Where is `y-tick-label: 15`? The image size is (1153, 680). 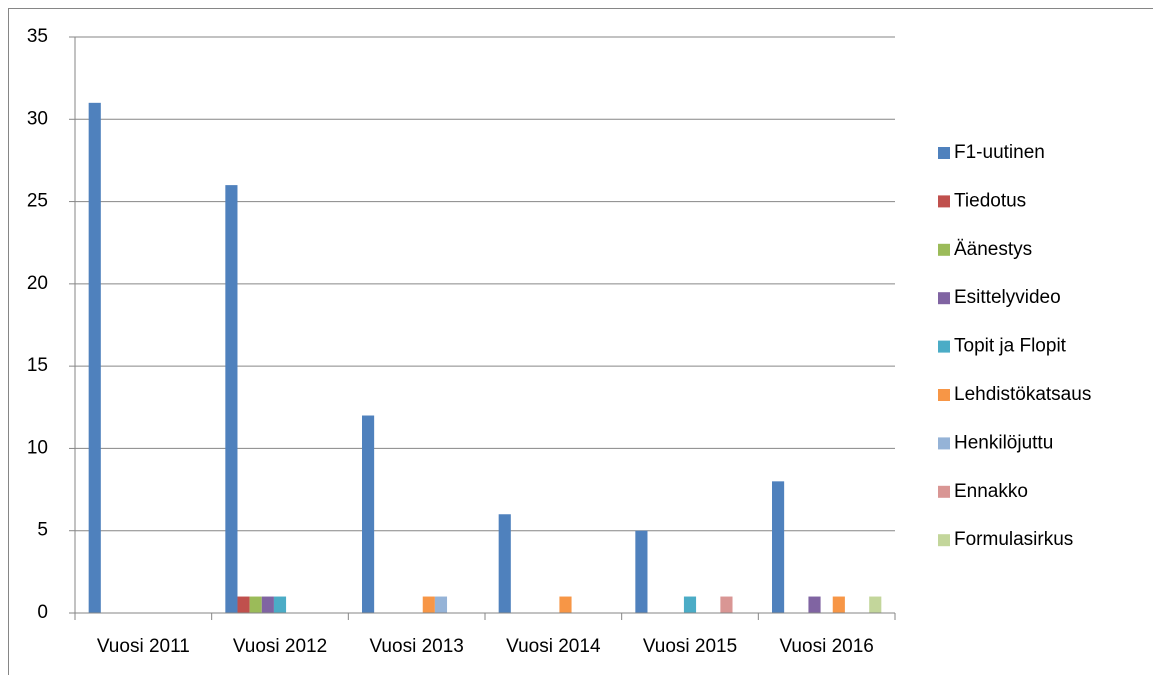 y-tick-label: 15 is located at coordinates (37, 365).